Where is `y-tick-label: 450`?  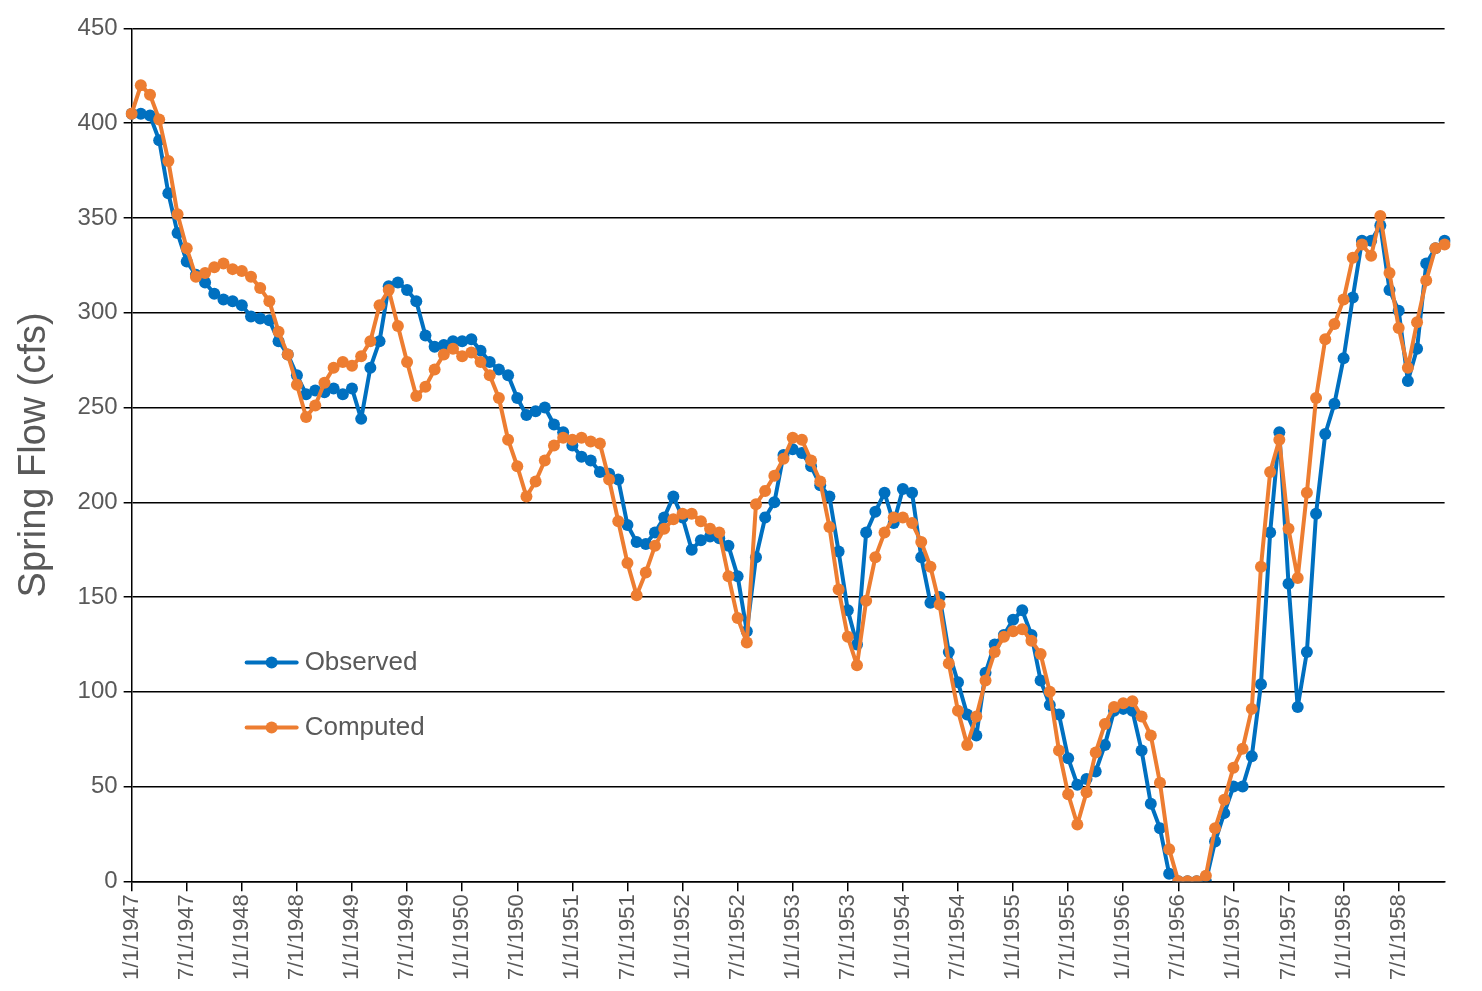
y-tick-label: 450 is located at coordinates (97, 27).